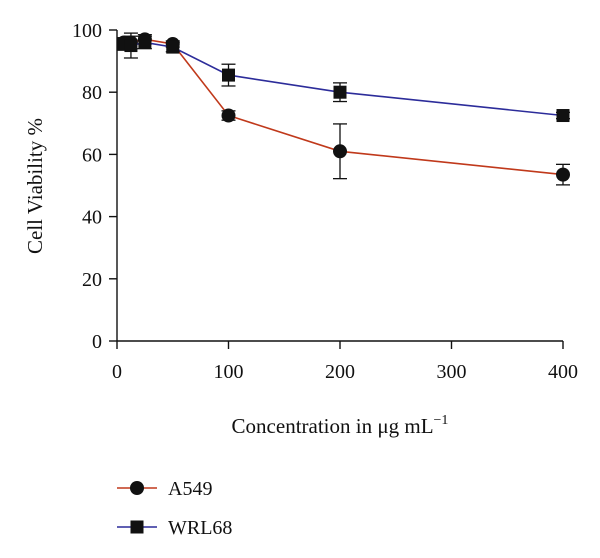  Describe the element at coordinates (97, 342) in the screenshot. I see `y-tick-label: 0` at that location.